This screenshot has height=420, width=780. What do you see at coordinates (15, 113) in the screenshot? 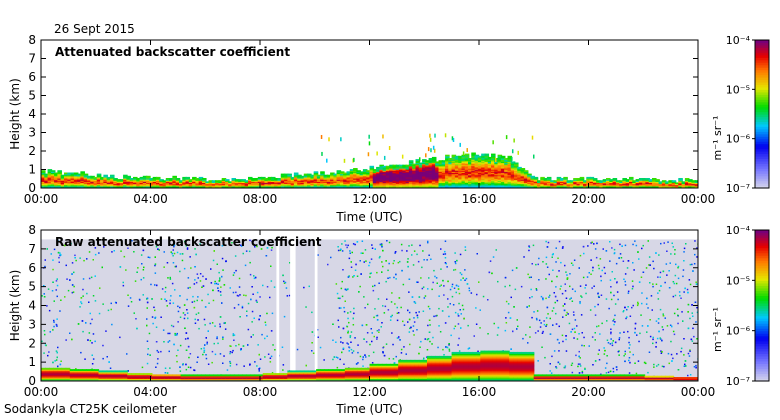
I see `y-axis-label: Height (km)` at bounding box center [15, 113].